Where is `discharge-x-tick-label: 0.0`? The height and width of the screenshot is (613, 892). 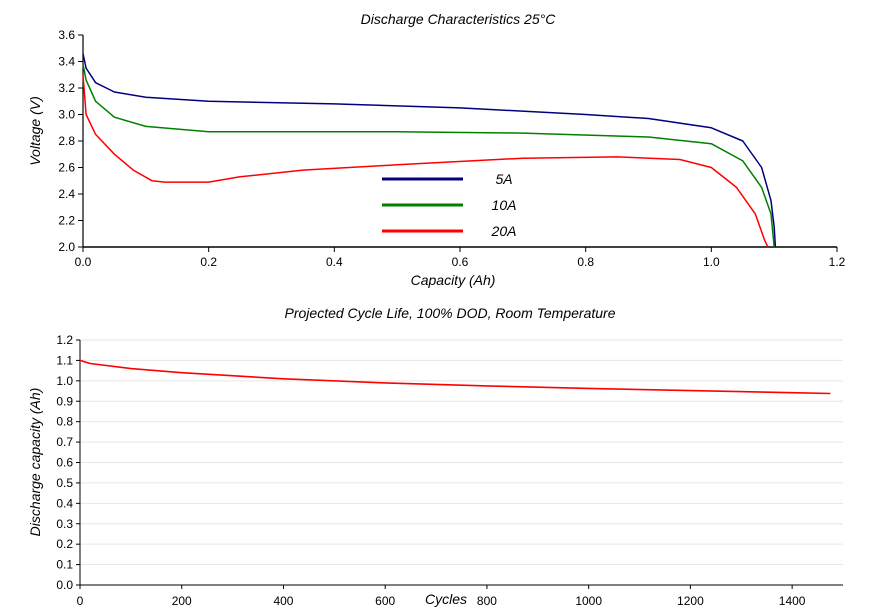 discharge-x-tick-label: 0.0 is located at coordinates (83, 262).